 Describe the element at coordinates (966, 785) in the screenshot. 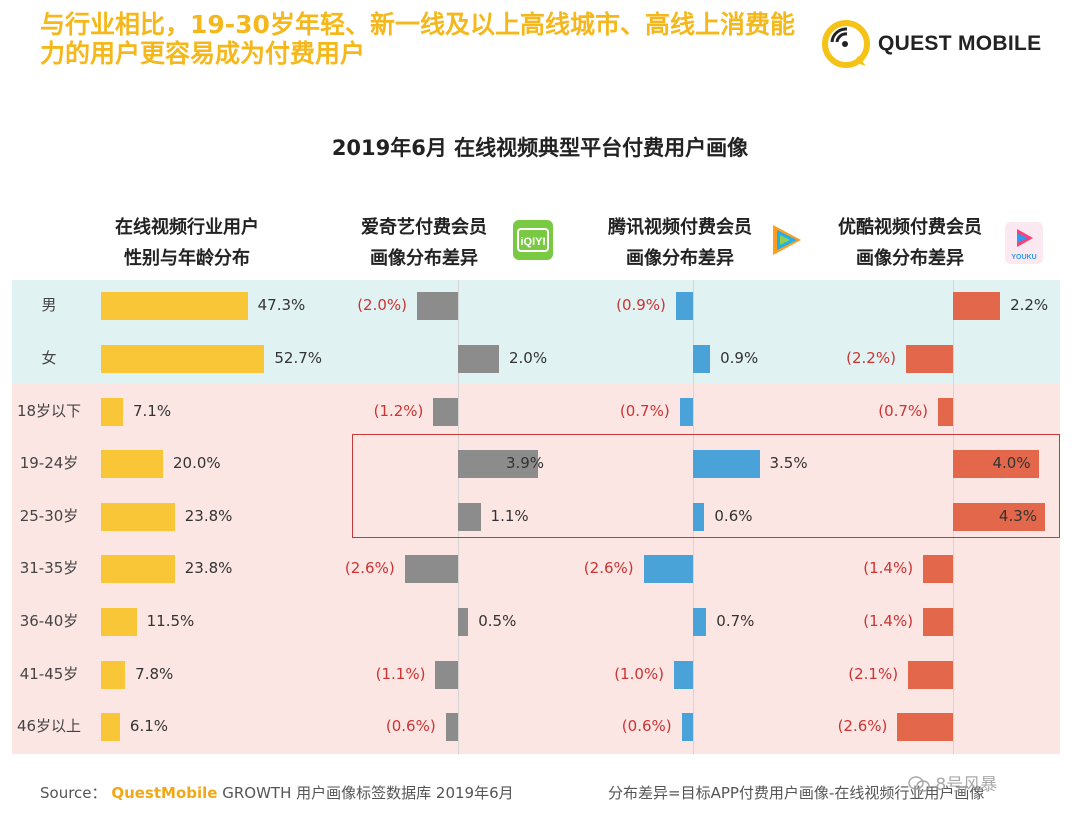

I see `watermark-text: 8号风暴` at that location.